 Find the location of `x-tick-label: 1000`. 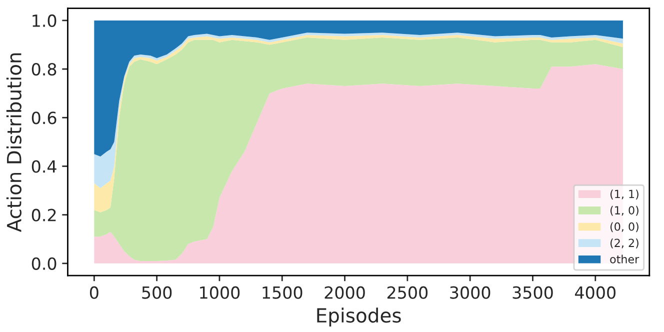

x-tick-label: 1000 is located at coordinates (220, 292).